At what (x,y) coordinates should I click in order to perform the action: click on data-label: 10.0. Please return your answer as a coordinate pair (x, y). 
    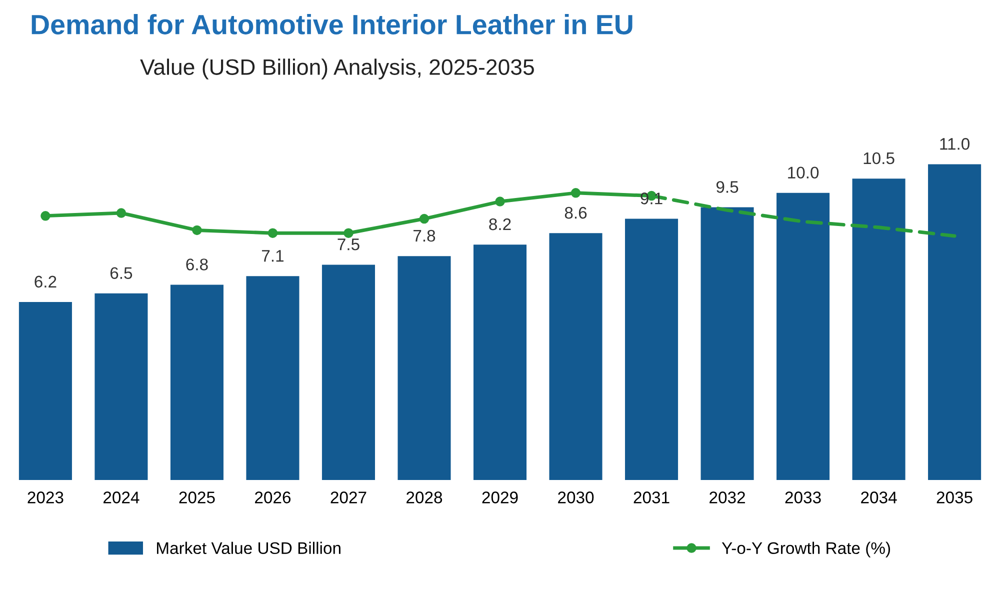
    Looking at the image, I should click on (803, 172).